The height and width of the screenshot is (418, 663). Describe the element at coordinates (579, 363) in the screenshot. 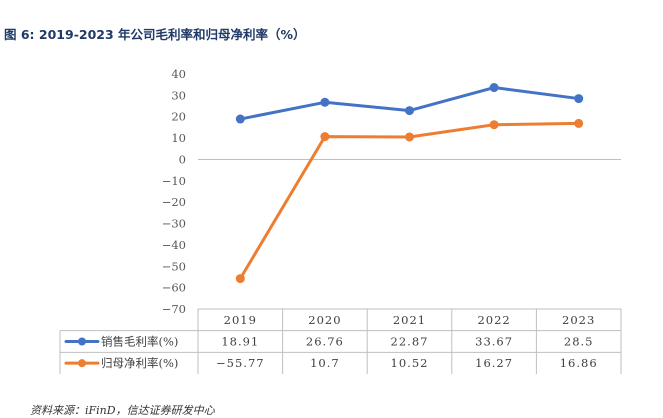

I see `data-table-cell: 16.86` at that location.